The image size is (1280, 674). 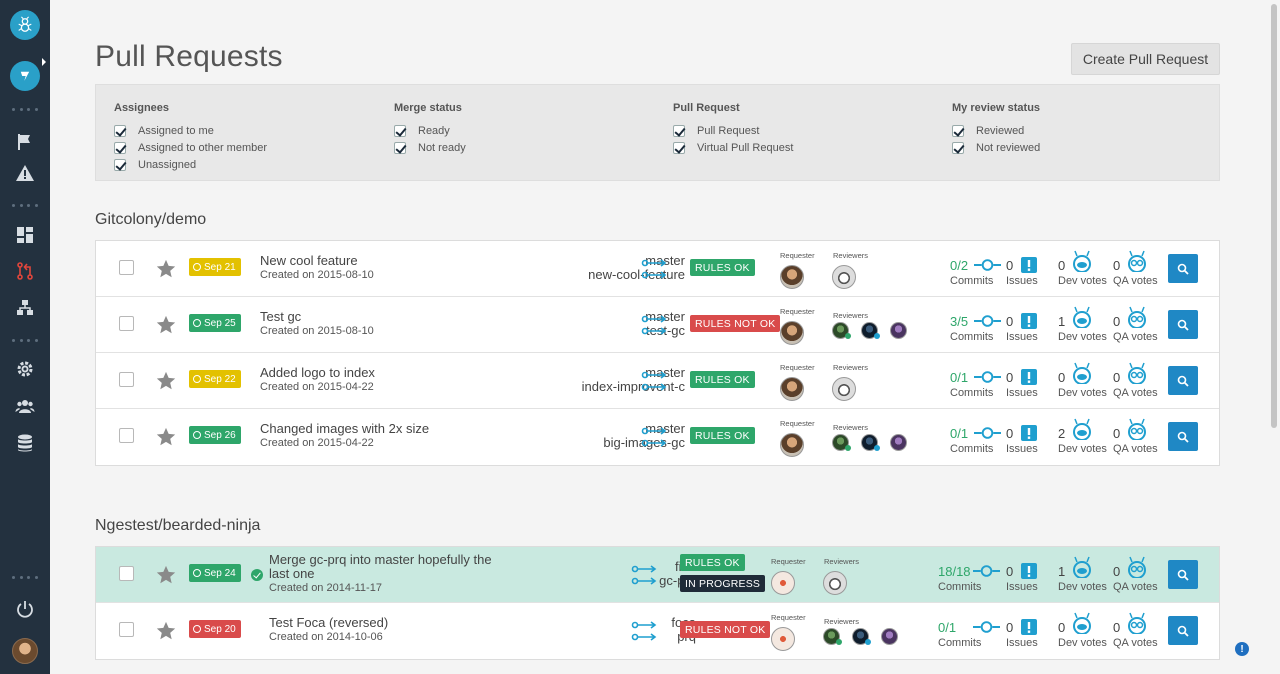 What do you see at coordinates (842, 621) in the screenshot?
I see `reviewers-label: Reviewers` at bounding box center [842, 621].